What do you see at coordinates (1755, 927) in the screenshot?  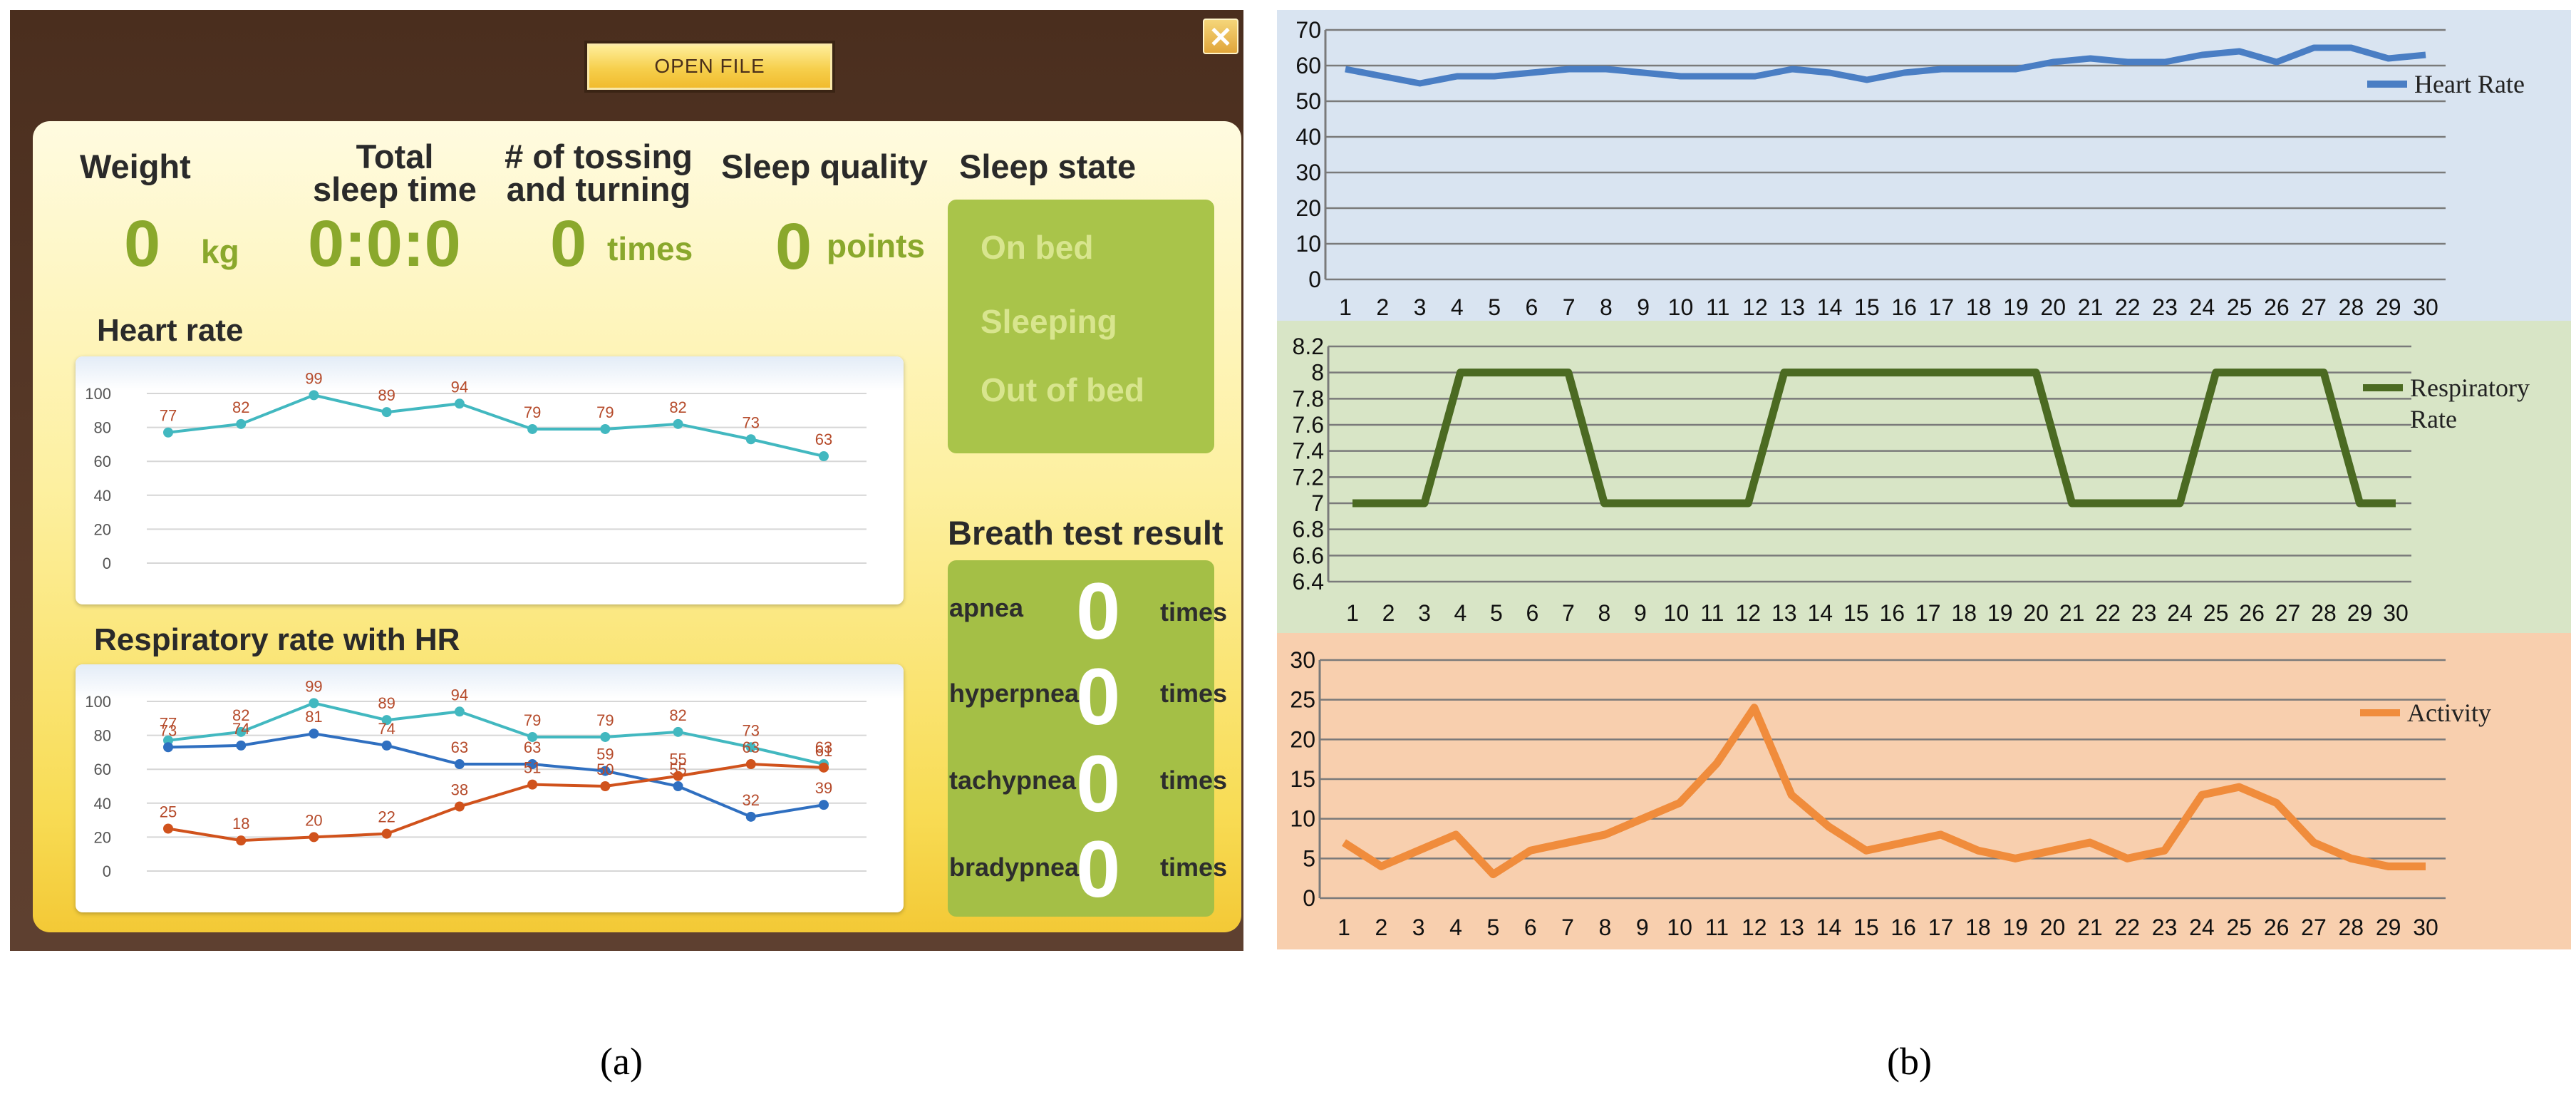 I see `x-tick-label: 12` at bounding box center [1755, 927].